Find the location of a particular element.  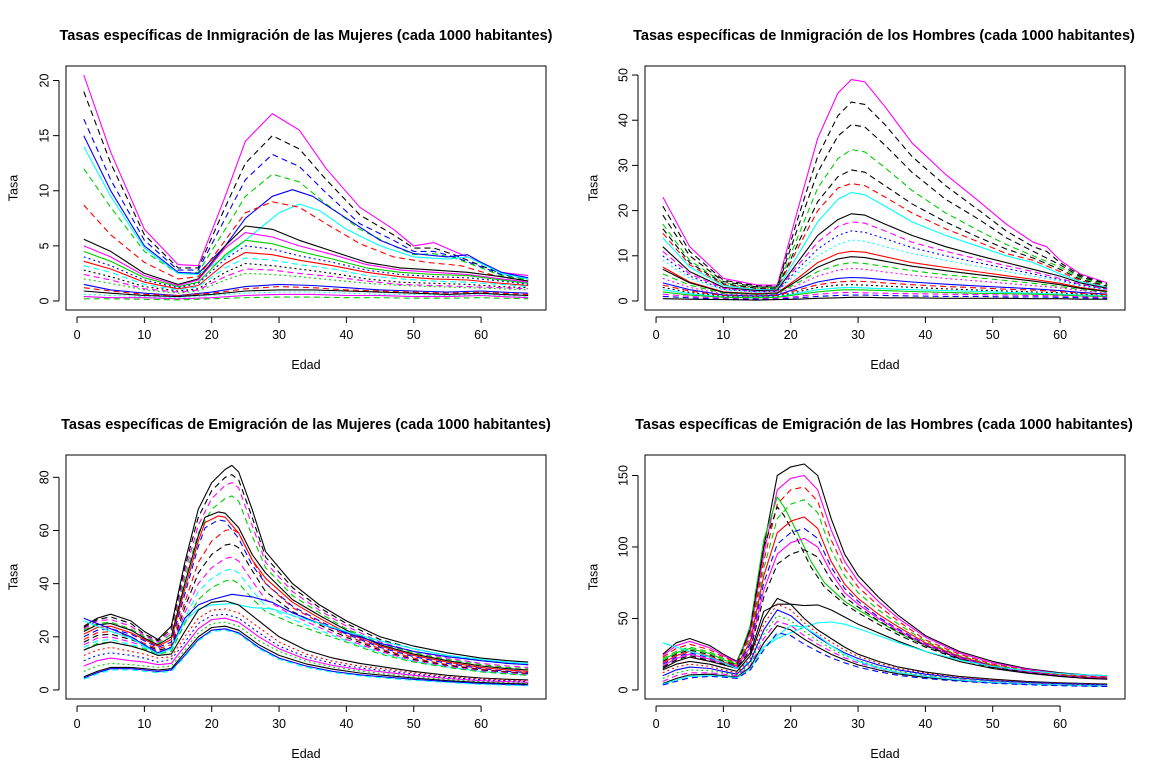

y-tick-label: 5 is located at coordinates (44, 245).